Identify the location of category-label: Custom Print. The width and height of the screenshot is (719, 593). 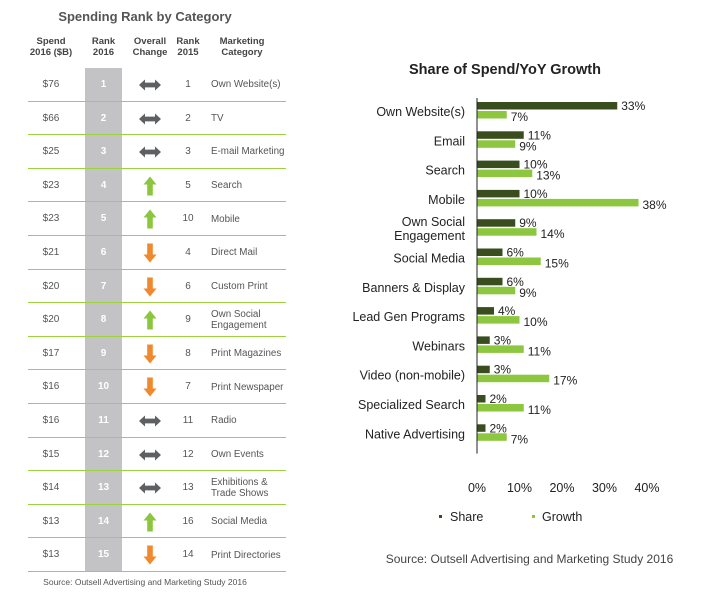
(239, 286).